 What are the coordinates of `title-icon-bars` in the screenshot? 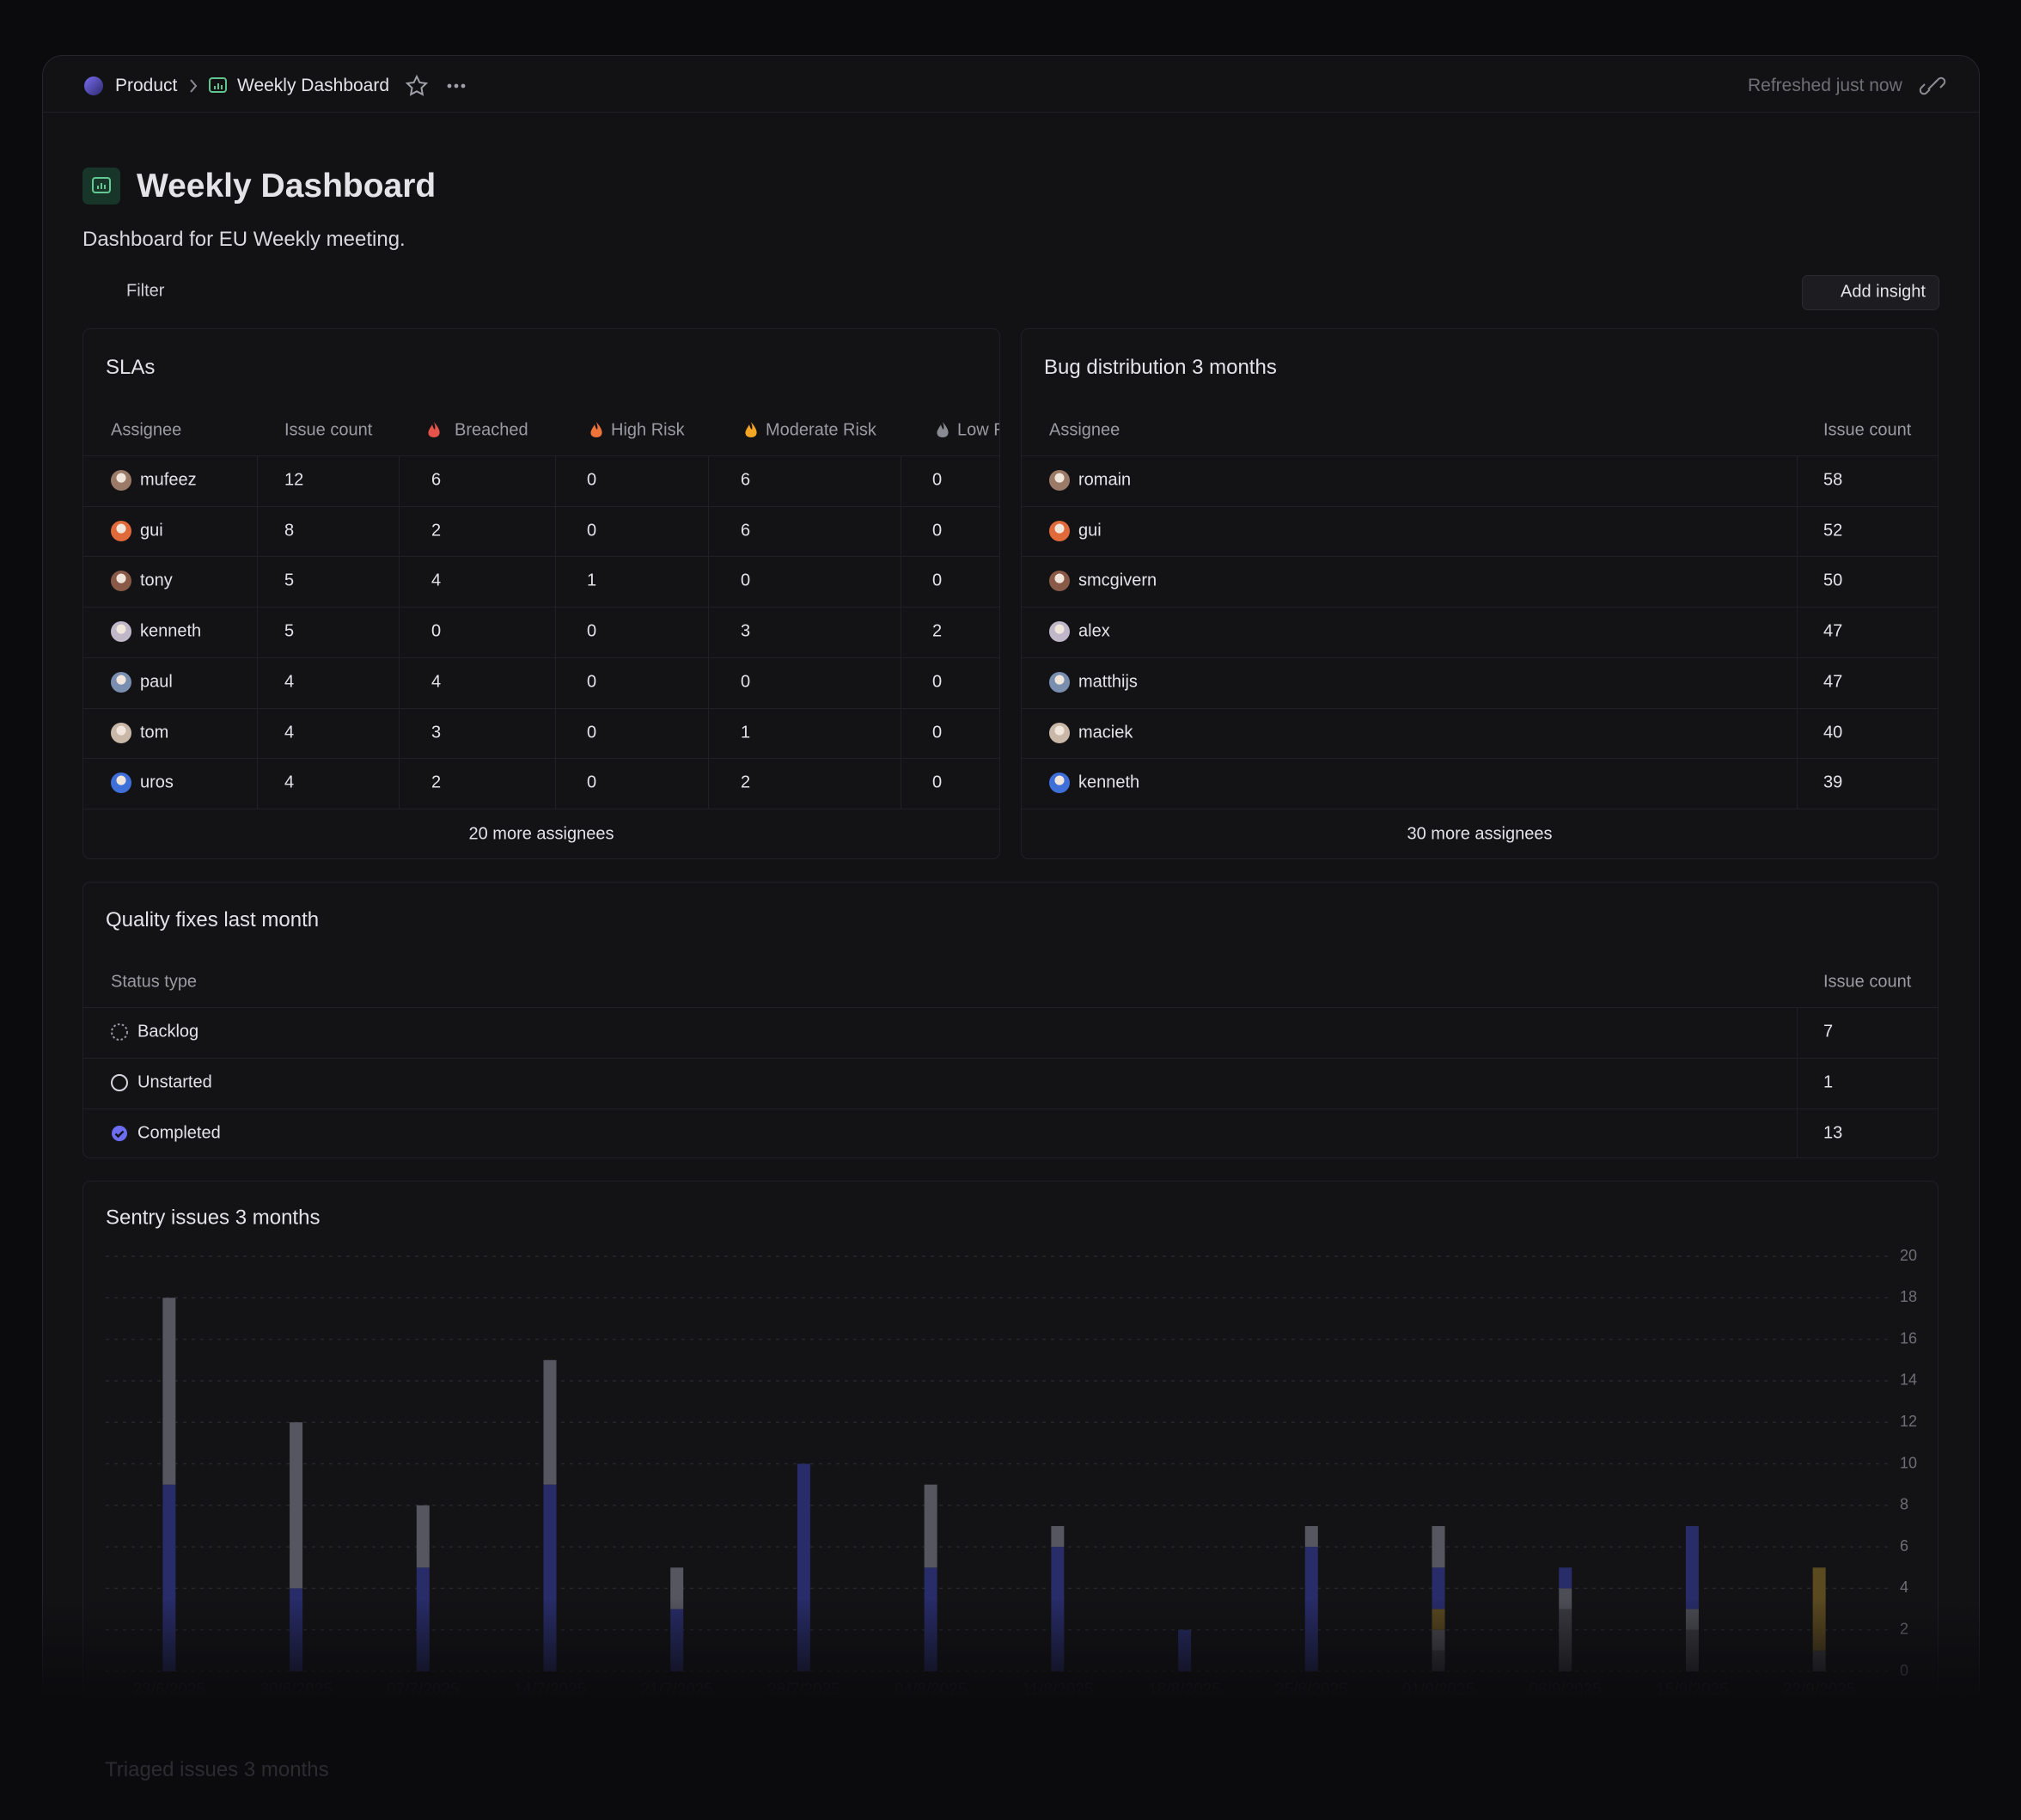 It's located at (102, 186).